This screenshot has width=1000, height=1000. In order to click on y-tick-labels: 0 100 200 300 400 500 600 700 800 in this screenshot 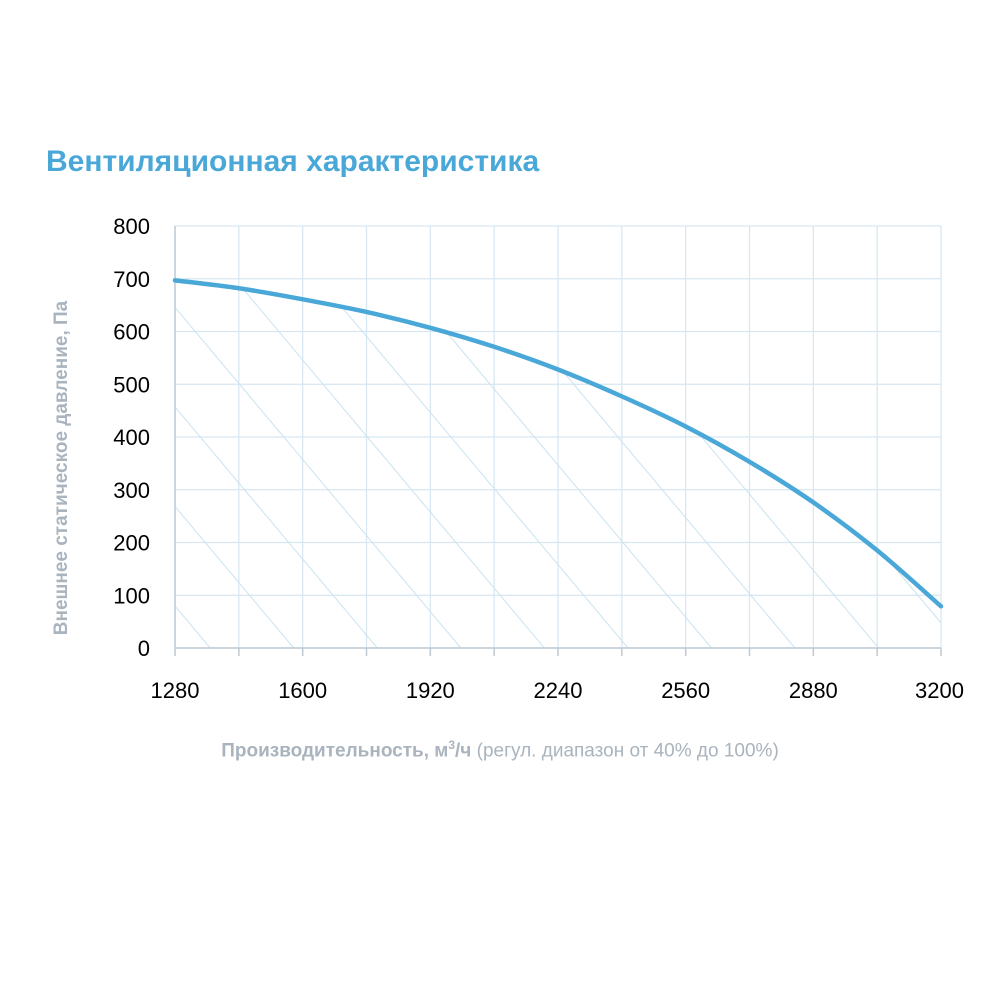, I will do `click(131, 437)`.